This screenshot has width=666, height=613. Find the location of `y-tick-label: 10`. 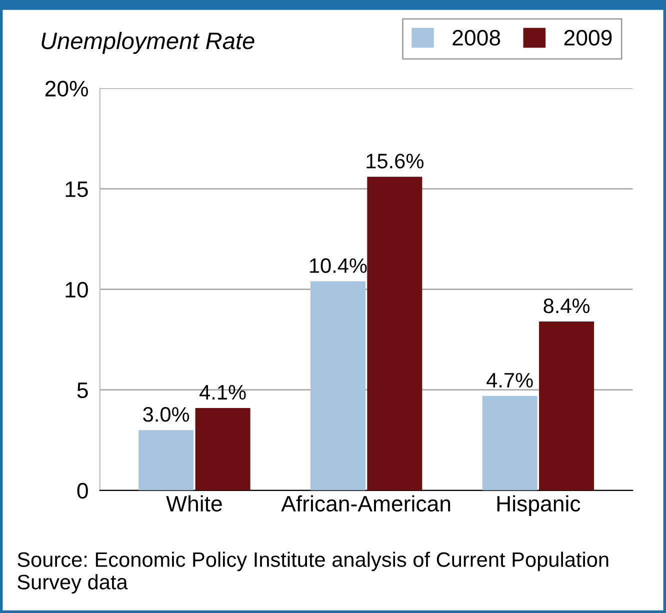

y-tick-label: 10 is located at coordinates (77, 290).